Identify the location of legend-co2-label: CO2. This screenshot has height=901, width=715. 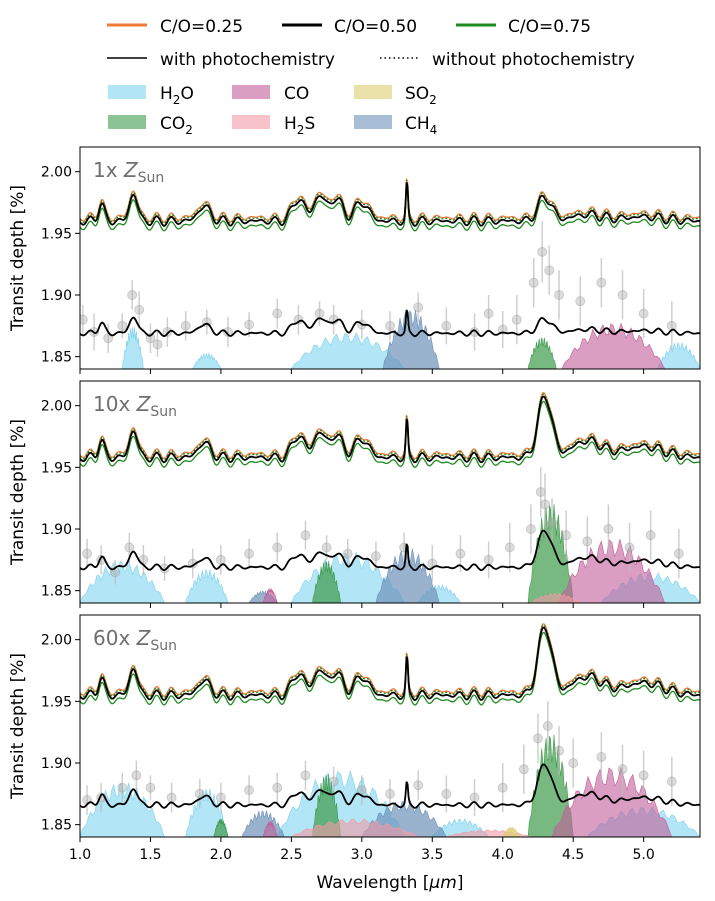
(176, 125).